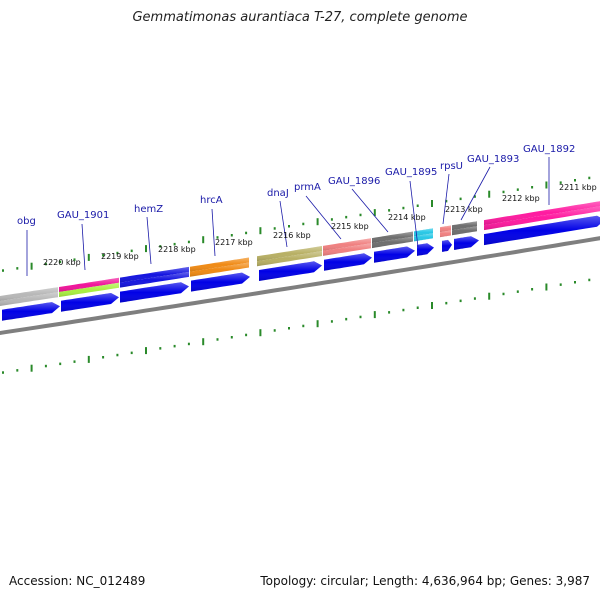 The height and width of the screenshot is (600, 600). What do you see at coordinates (26, 221) in the screenshot?
I see `gene-label-obg: obg` at bounding box center [26, 221].